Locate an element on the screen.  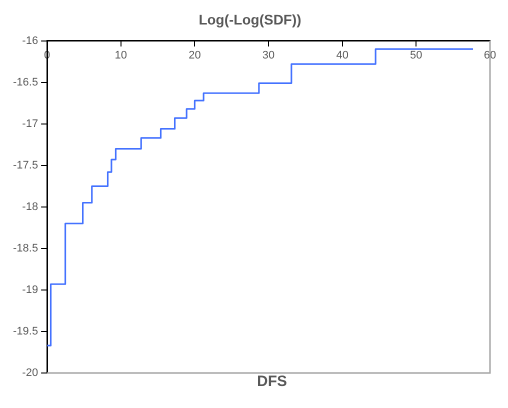
y-tick-label: -16 is located at coordinates (30, 40).